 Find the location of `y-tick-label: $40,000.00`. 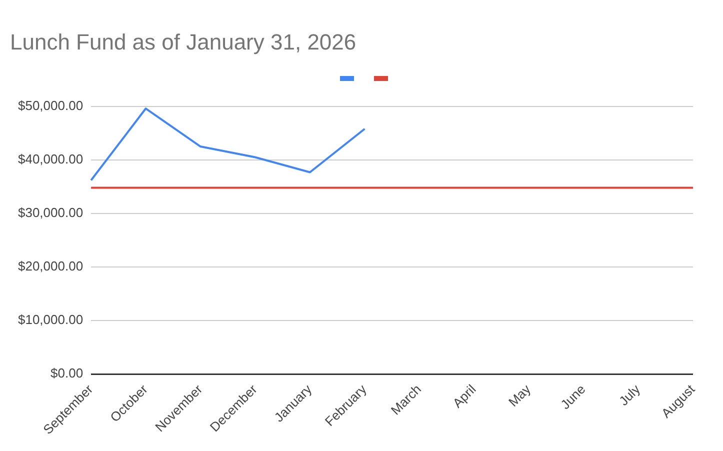

y-tick-label: $40,000.00 is located at coordinates (51, 159).